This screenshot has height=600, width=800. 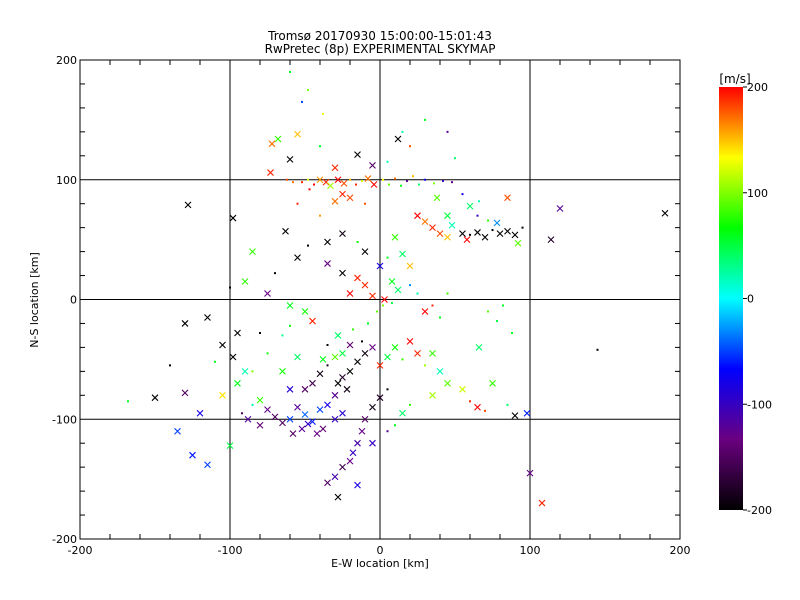 I want to click on x-tick-label: -100, so click(x=230, y=550).